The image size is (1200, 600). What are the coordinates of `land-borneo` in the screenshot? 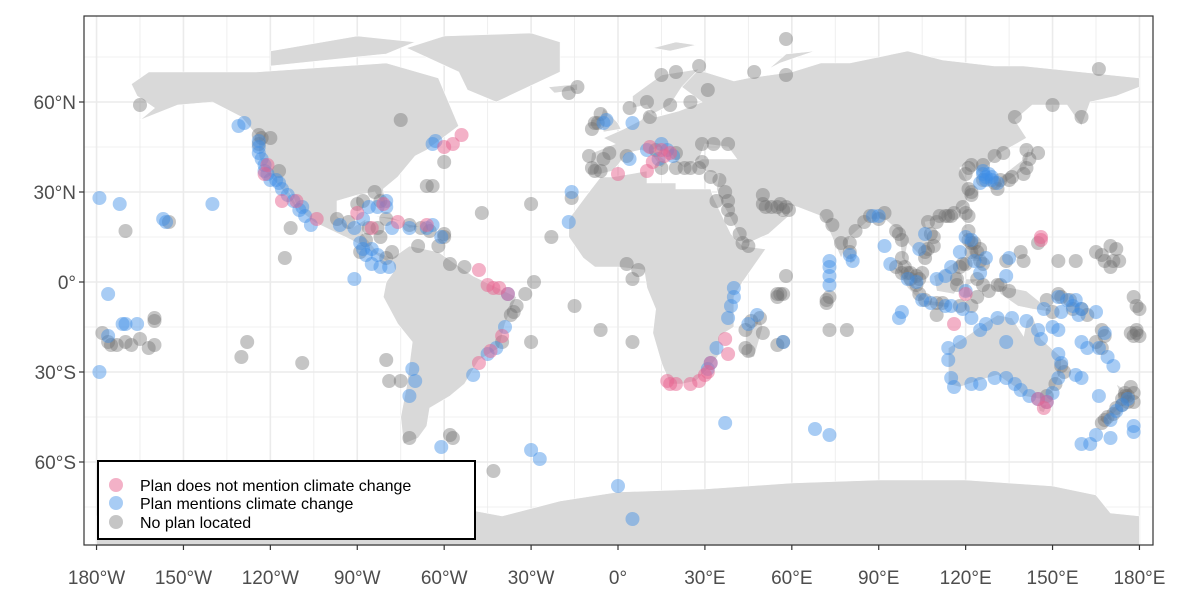 It's located at (948, 277).